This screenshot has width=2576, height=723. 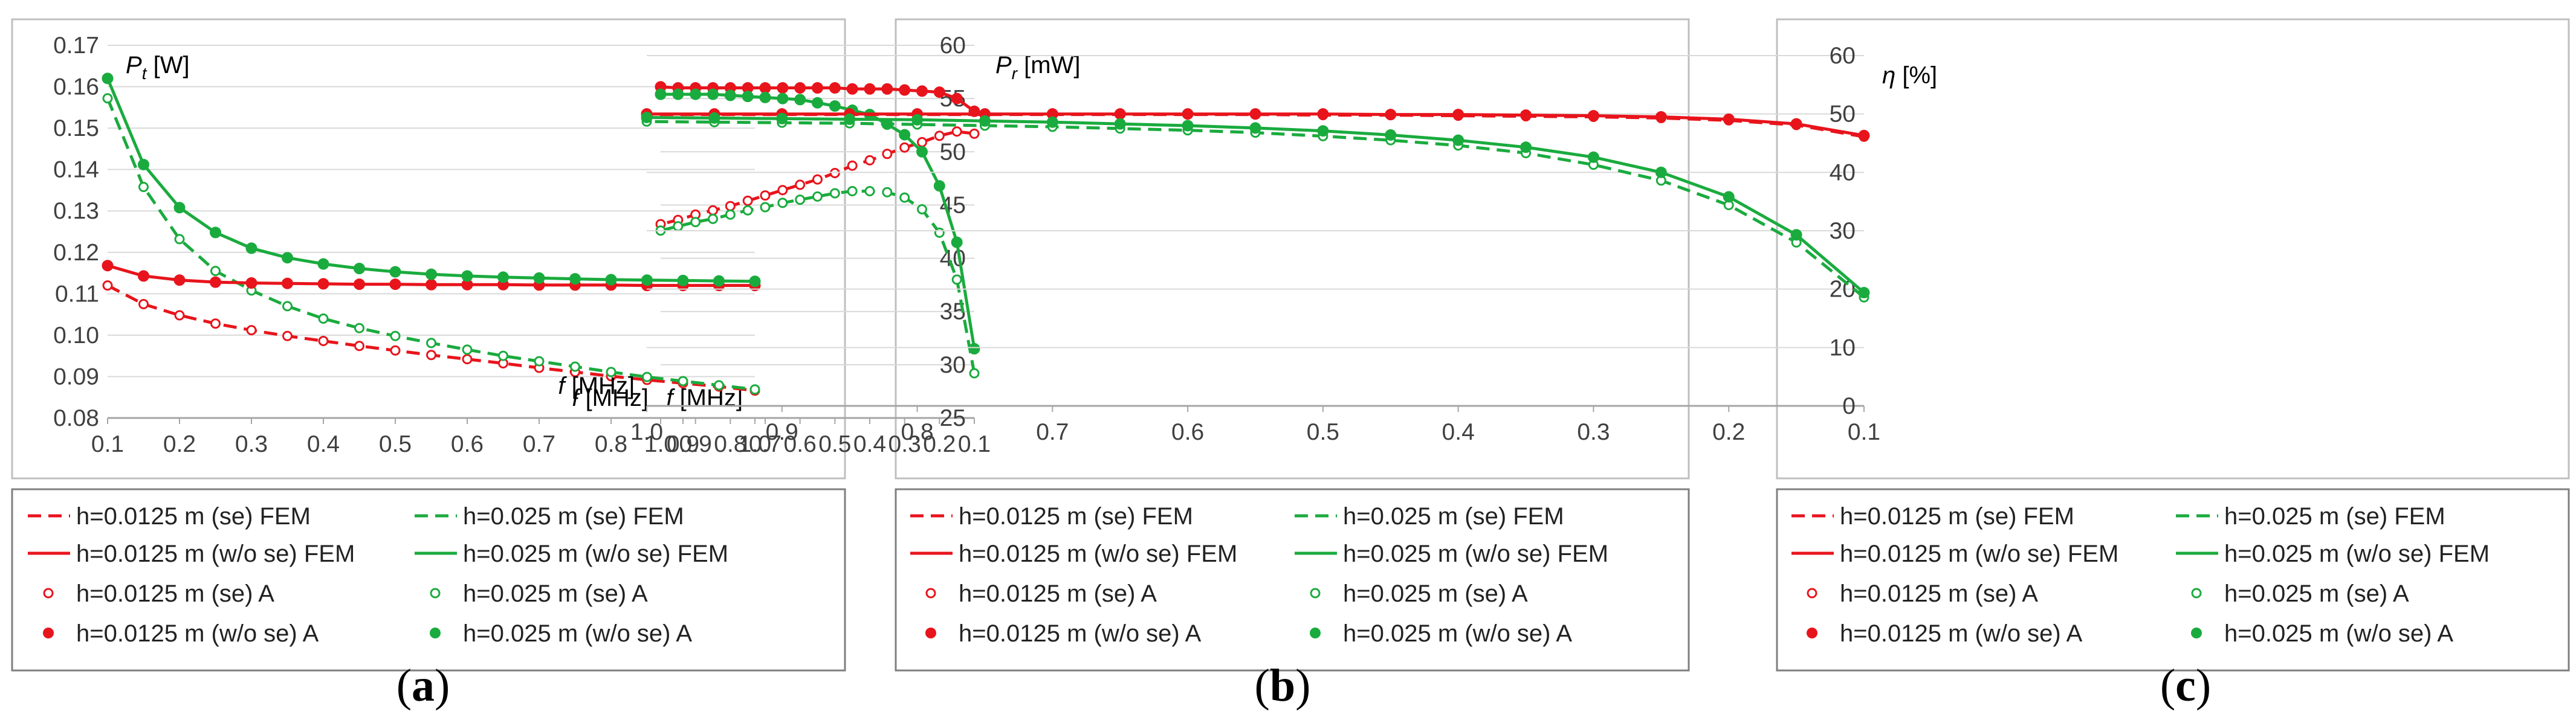 What do you see at coordinates (1843, 231) in the screenshot?
I see `y-tick-label: 30` at bounding box center [1843, 231].